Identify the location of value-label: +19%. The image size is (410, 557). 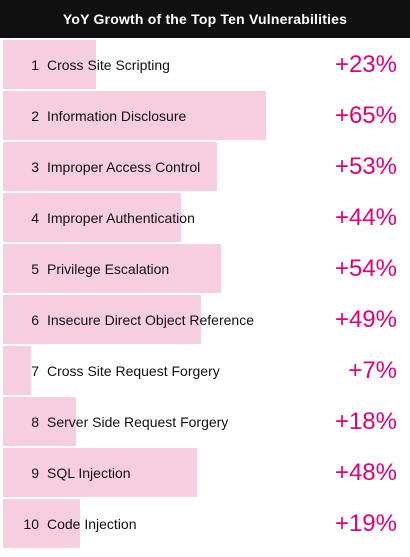
(365, 523).